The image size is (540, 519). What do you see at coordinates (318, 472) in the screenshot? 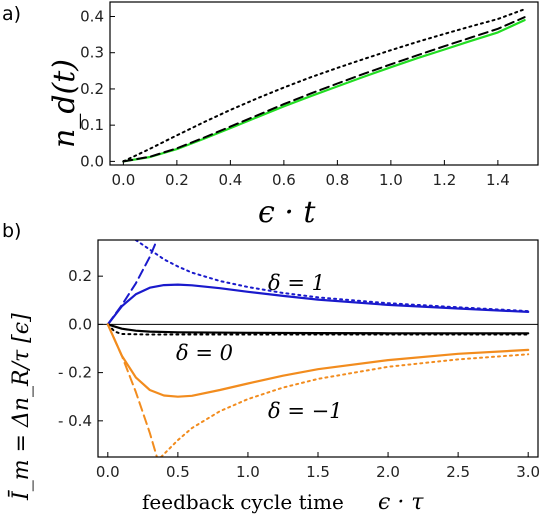
I see `panel-b-x-tick-label: 1.5` at bounding box center [318, 472].